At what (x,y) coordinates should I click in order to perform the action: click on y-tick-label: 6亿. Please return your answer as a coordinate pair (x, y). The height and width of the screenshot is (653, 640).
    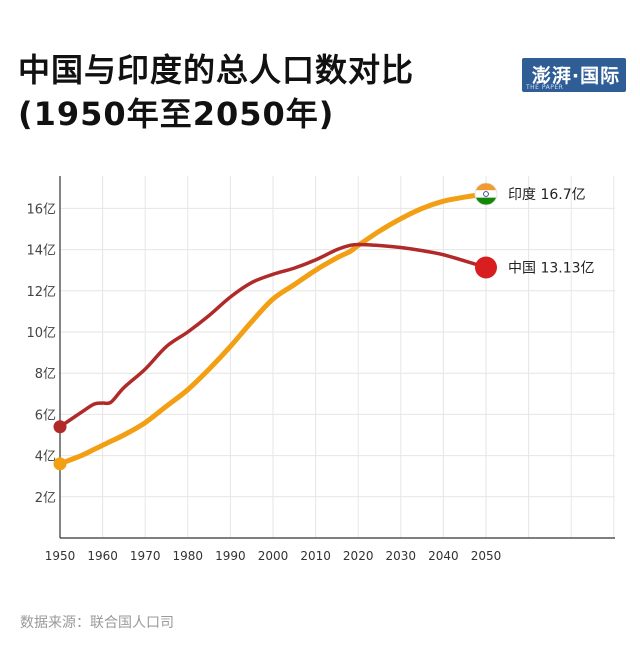
    Looking at the image, I should click on (45, 415).